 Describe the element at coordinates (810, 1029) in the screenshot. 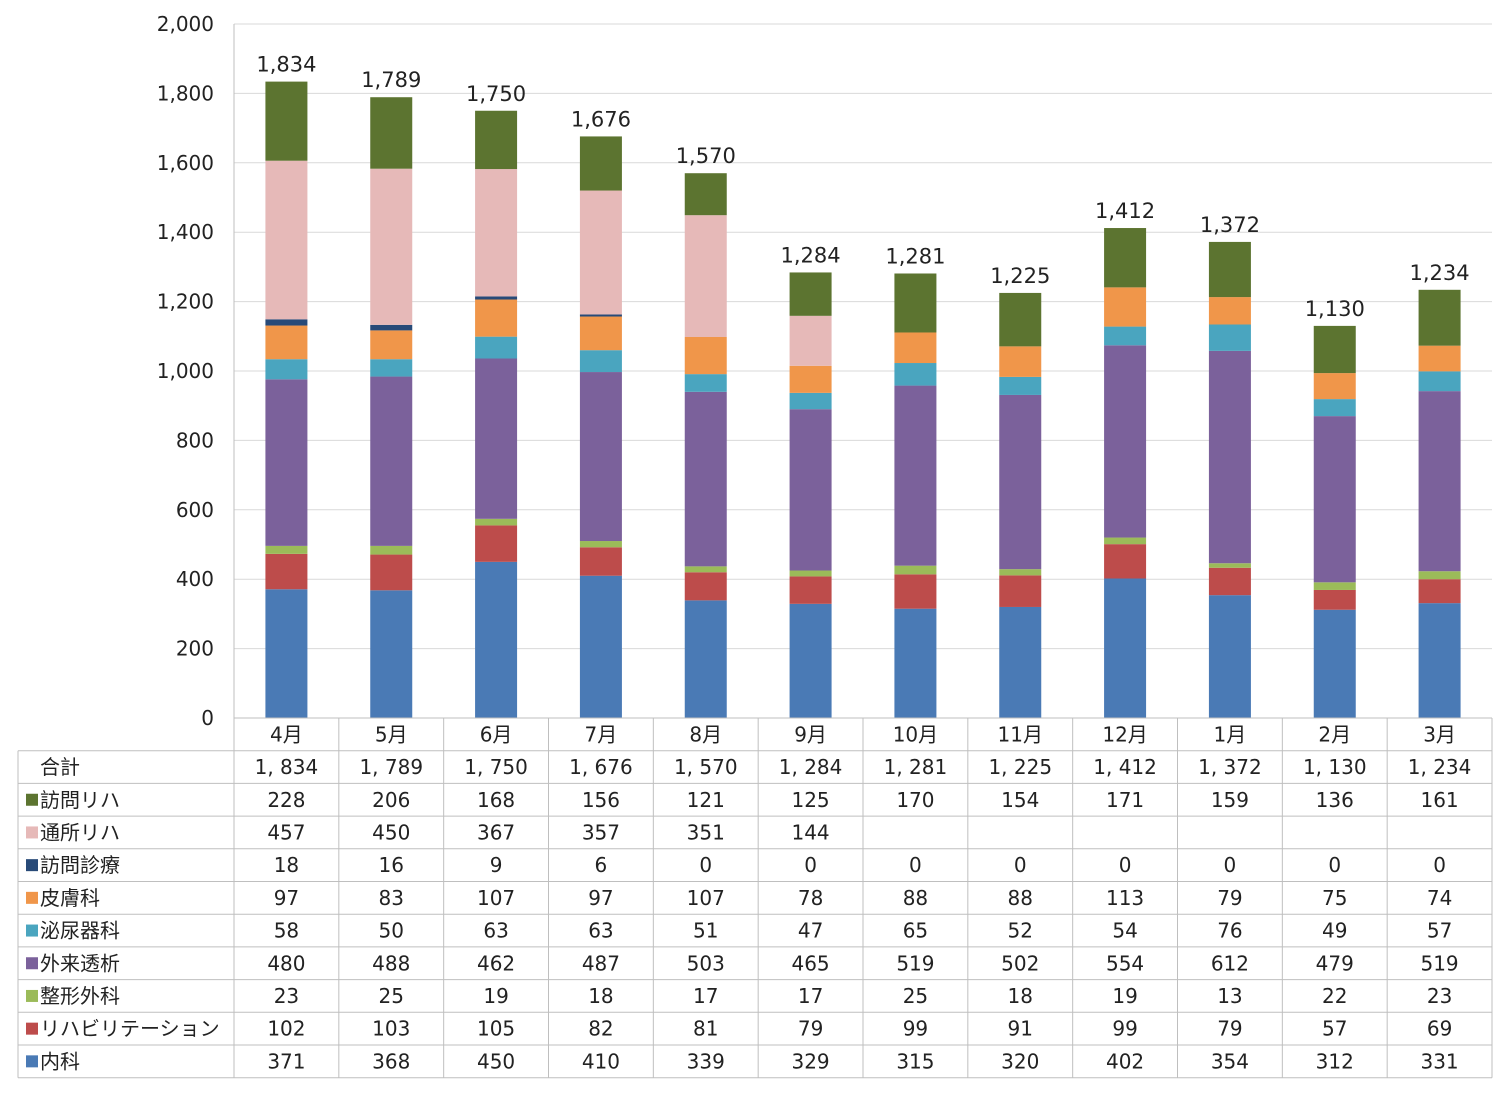

I see `table-cell: 79` at that location.